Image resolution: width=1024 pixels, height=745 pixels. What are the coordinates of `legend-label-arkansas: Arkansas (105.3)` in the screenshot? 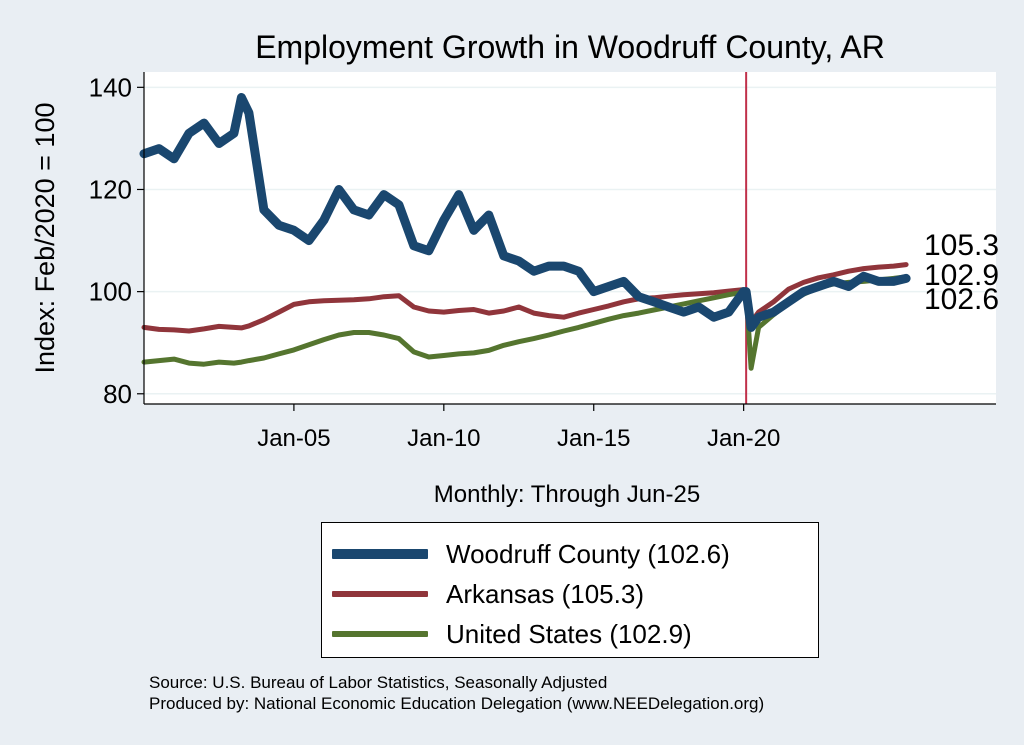 It's located at (545, 593).